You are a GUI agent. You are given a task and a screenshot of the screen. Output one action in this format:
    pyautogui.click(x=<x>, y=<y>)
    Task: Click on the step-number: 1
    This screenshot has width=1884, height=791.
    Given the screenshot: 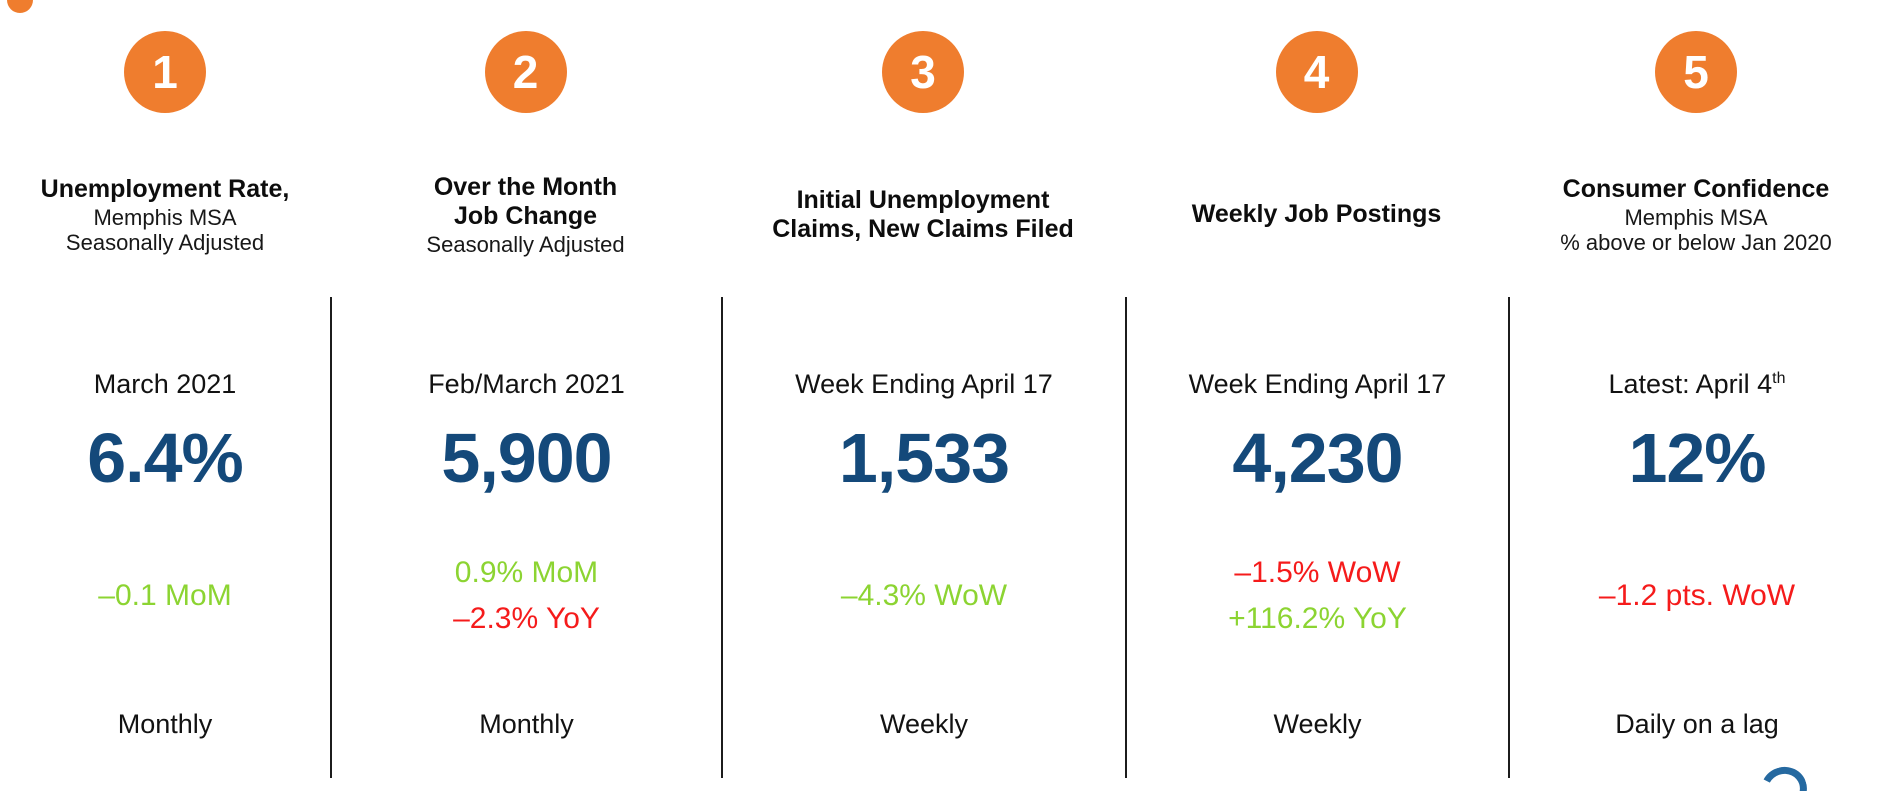 What is the action you would take?
    pyautogui.click(x=165, y=72)
    